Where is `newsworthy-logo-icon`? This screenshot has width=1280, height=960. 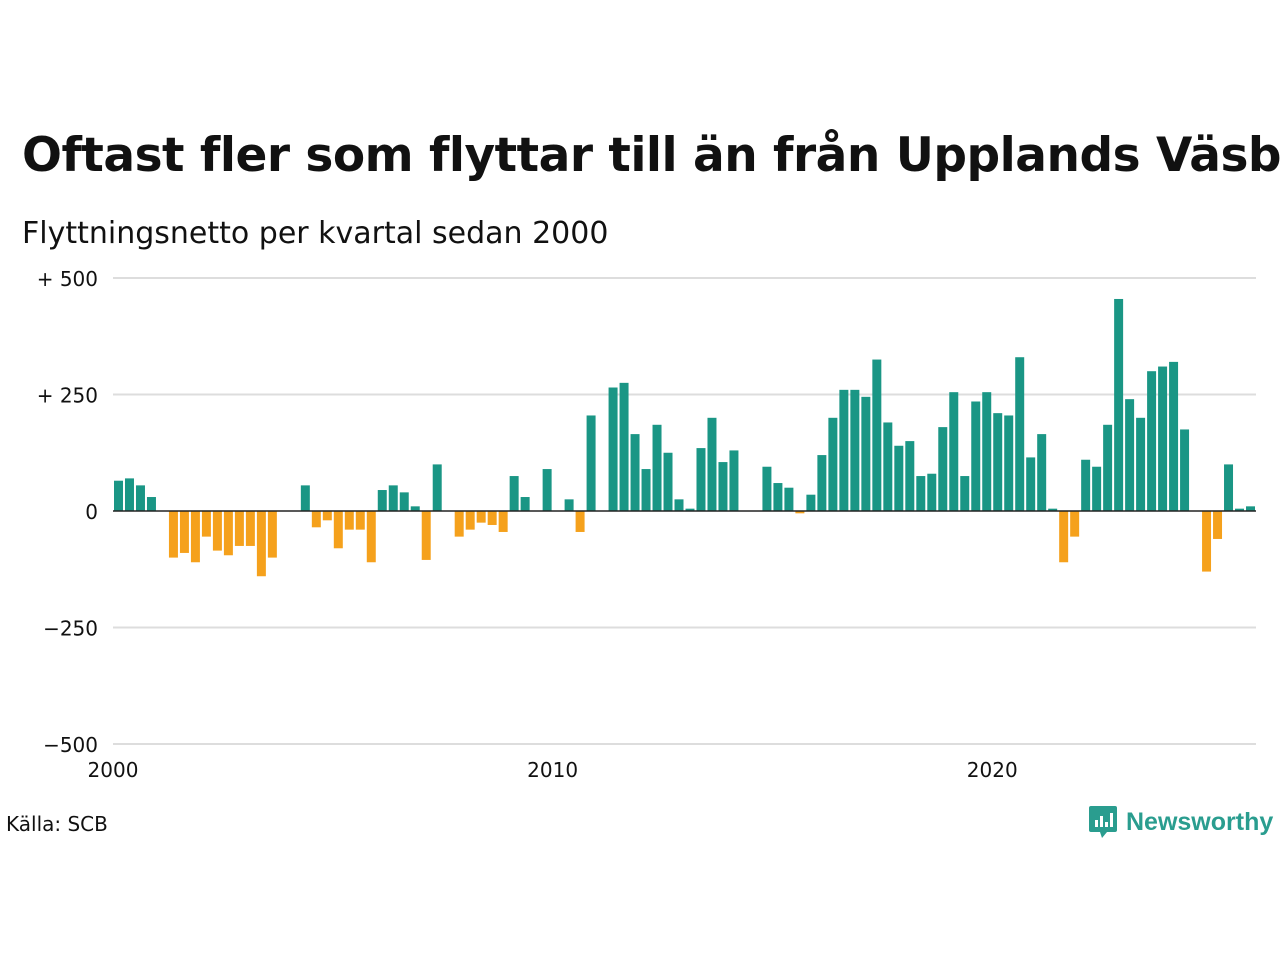 newsworthy-logo-icon is located at coordinates (1103, 822).